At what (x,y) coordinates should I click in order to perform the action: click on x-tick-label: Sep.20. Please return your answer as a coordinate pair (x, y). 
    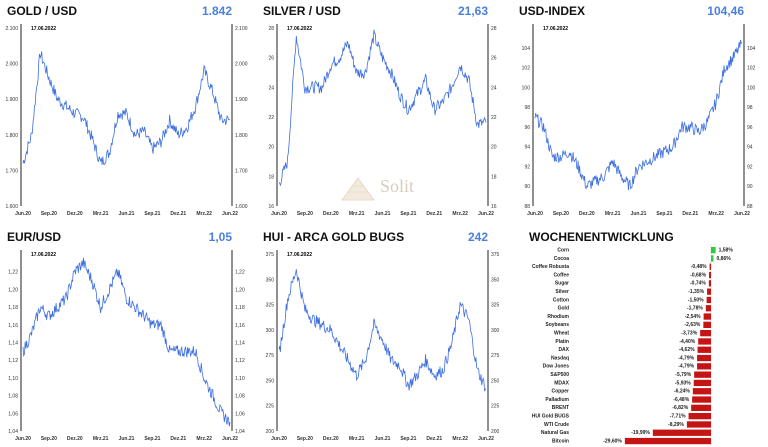
    Looking at the image, I should click on (49, 439).